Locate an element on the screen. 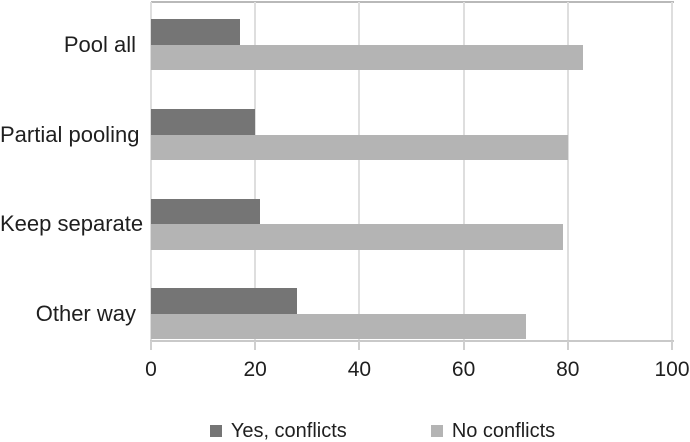  legend-item-yes-conflicts: Yes, conflicts is located at coordinates (278, 430).